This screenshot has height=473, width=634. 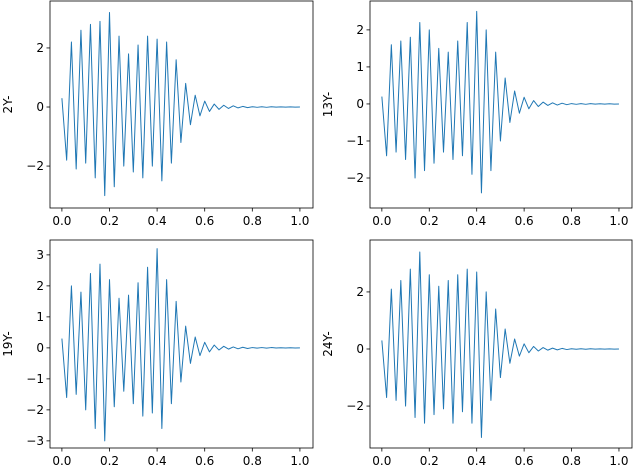 I want to click on y-tick-label: −3, so click(x=35, y=441).